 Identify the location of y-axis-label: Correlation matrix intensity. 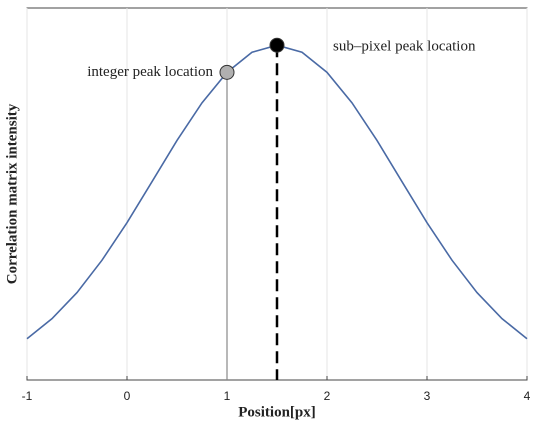
(12, 193).